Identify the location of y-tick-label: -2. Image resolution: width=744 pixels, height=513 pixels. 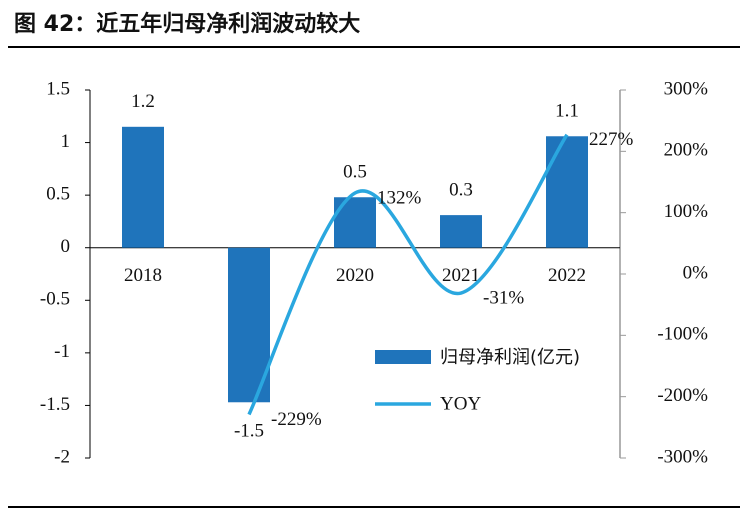
(62, 456).